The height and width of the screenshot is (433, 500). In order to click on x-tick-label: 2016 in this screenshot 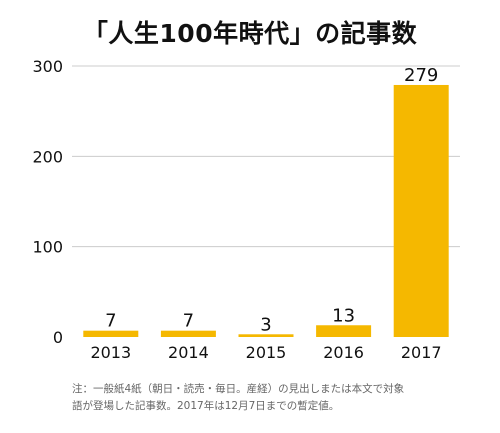, I will do `click(343, 352)`.